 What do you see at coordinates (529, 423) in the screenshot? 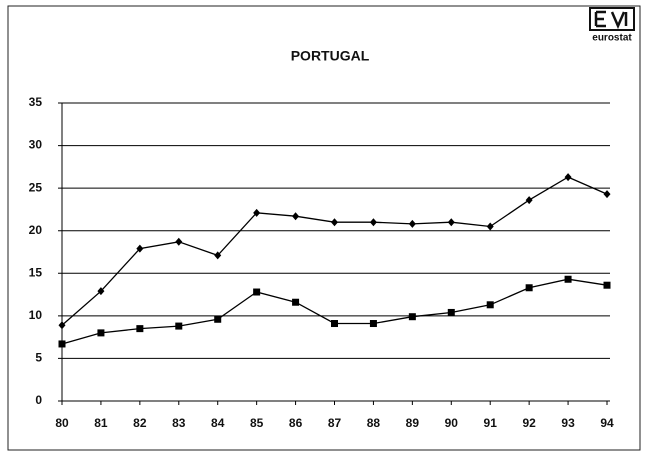
I see `x-tick-label: 92` at bounding box center [529, 423].